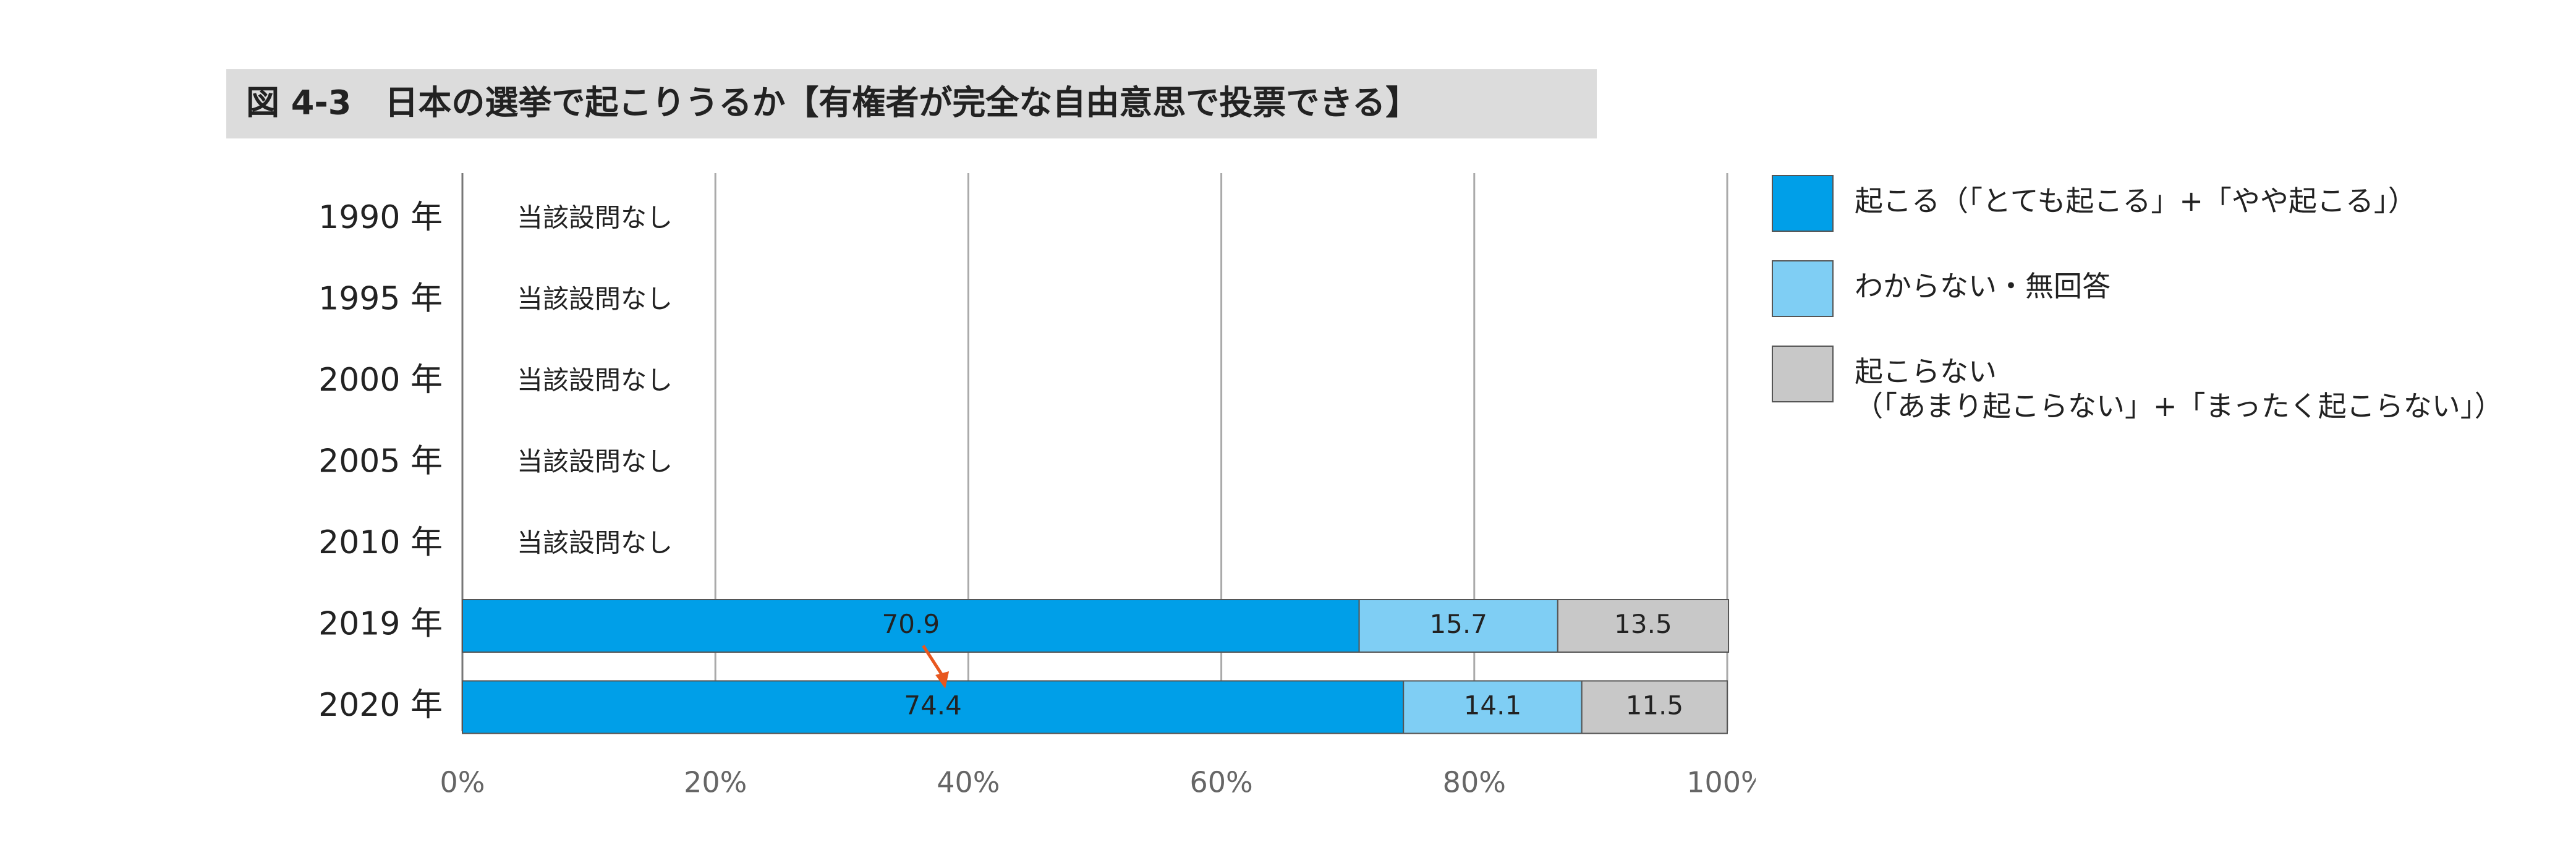  I want to click on y-tick-label: 1990 年, so click(380, 217).